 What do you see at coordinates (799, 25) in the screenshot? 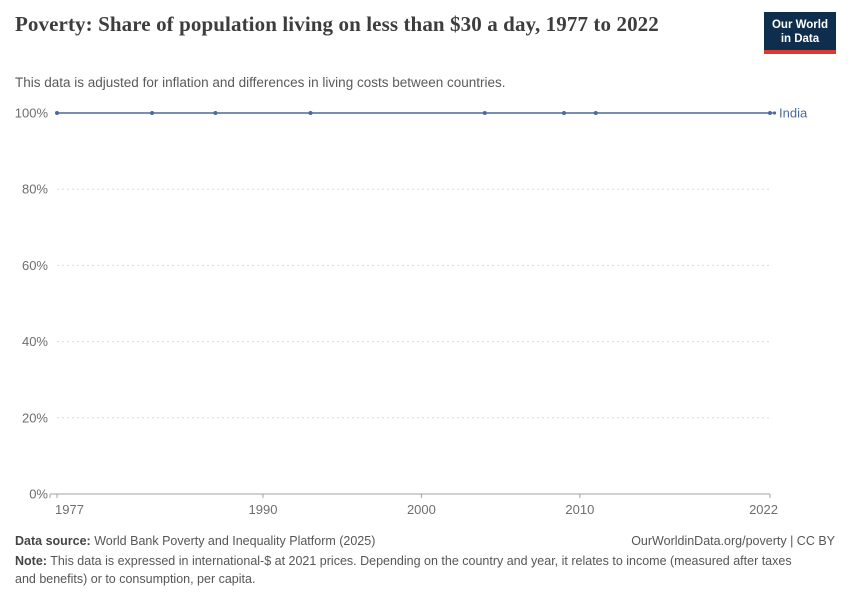
I see `owid-logo-line1: Our World` at bounding box center [799, 25].